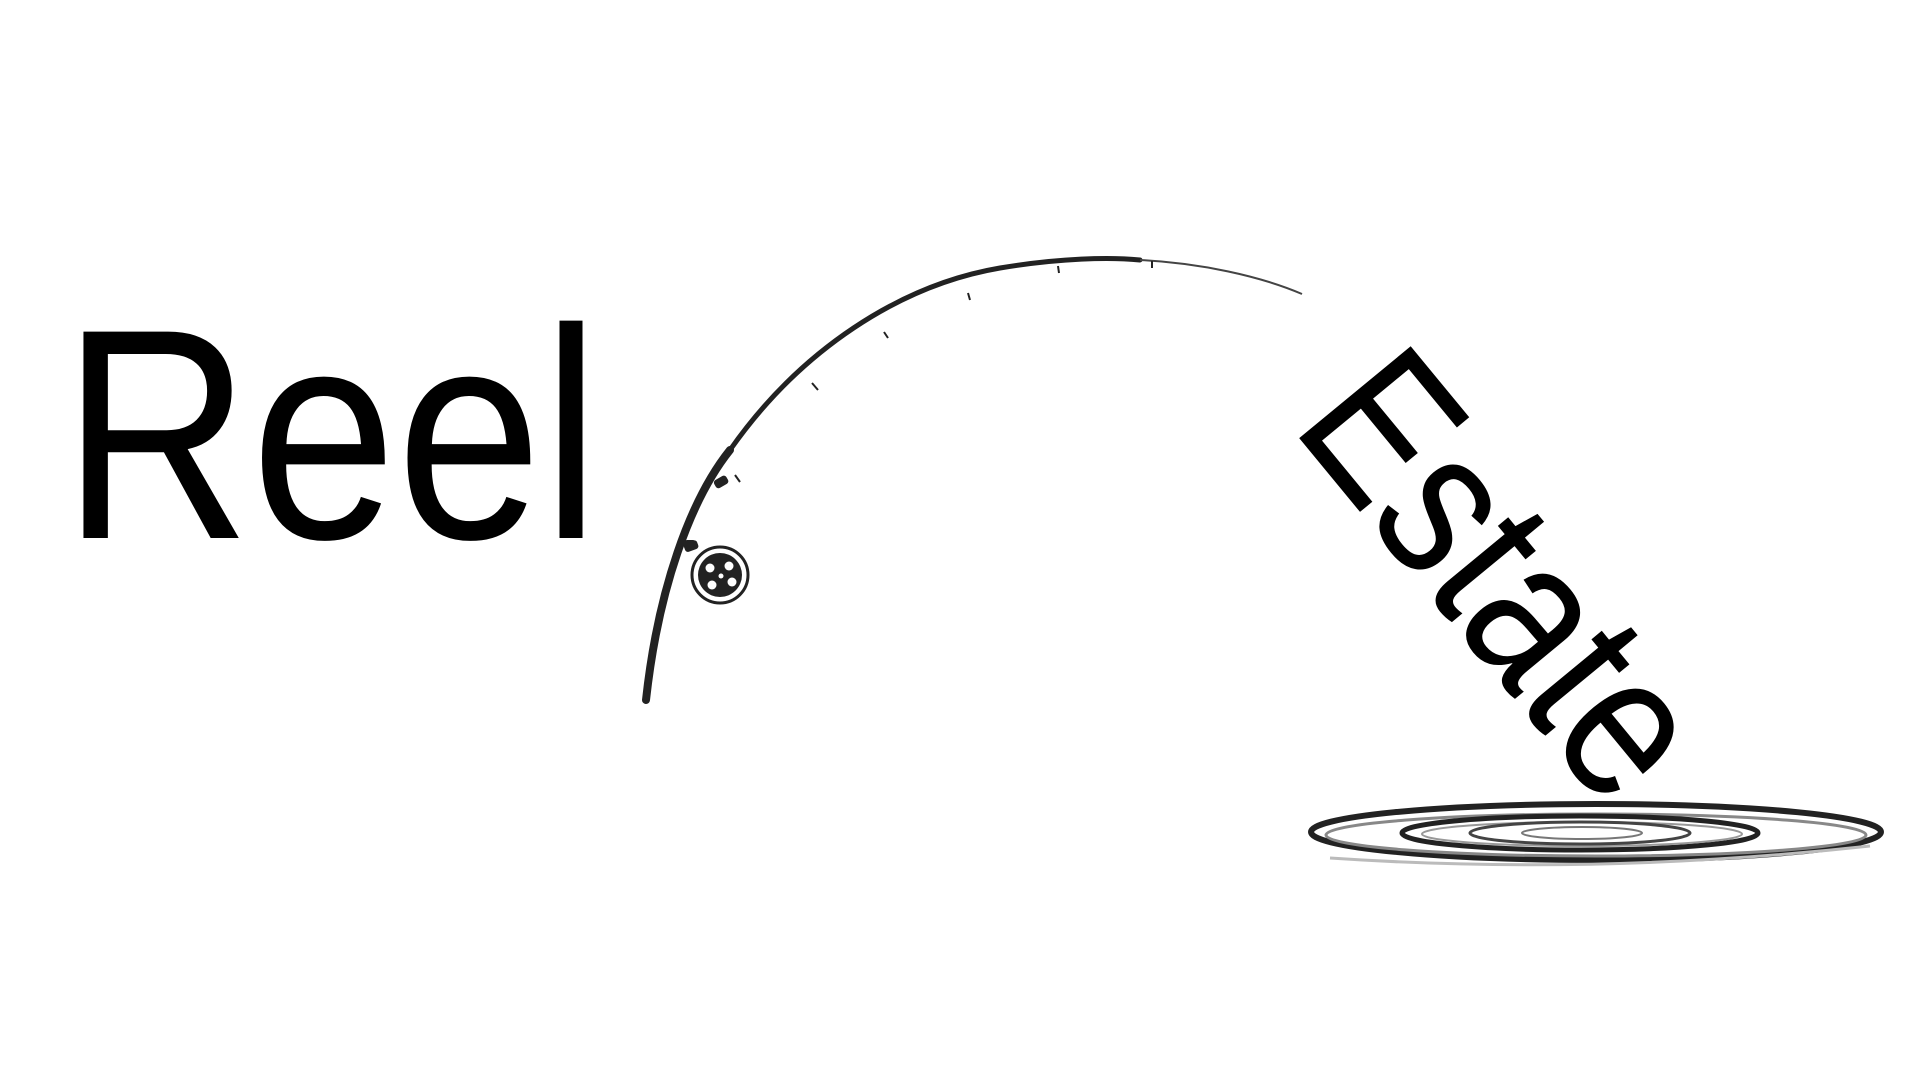 Image resolution: width=1920 pixels, height=1080 pixels. I want to click on water-ripple, so click(1596, 832).